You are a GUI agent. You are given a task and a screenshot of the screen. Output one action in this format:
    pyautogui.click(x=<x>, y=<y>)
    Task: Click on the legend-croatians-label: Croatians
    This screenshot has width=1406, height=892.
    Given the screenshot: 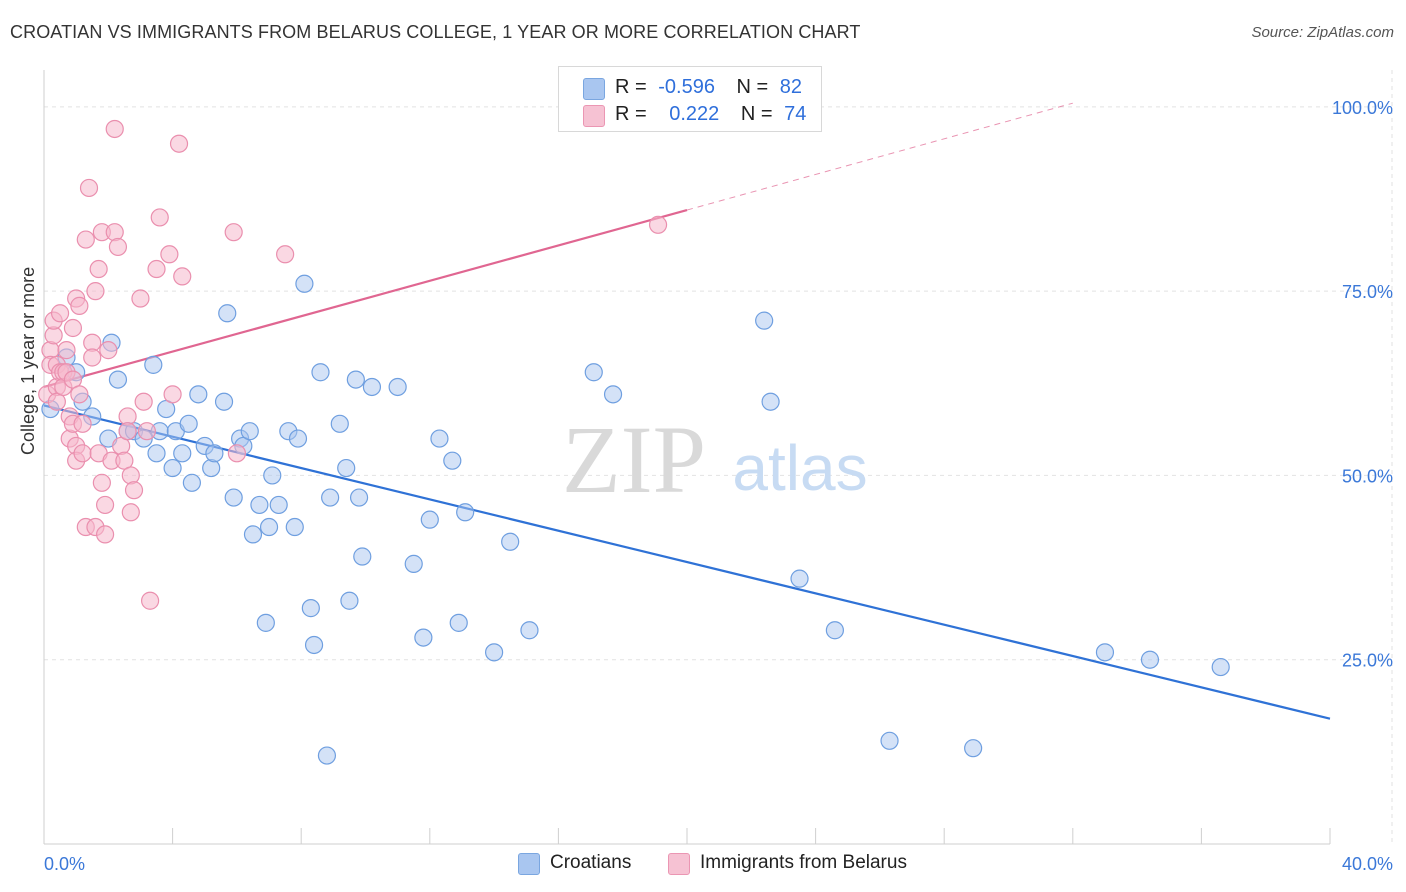 What is the action you would take?
    pyautogui.click(x=591, y=862)
    